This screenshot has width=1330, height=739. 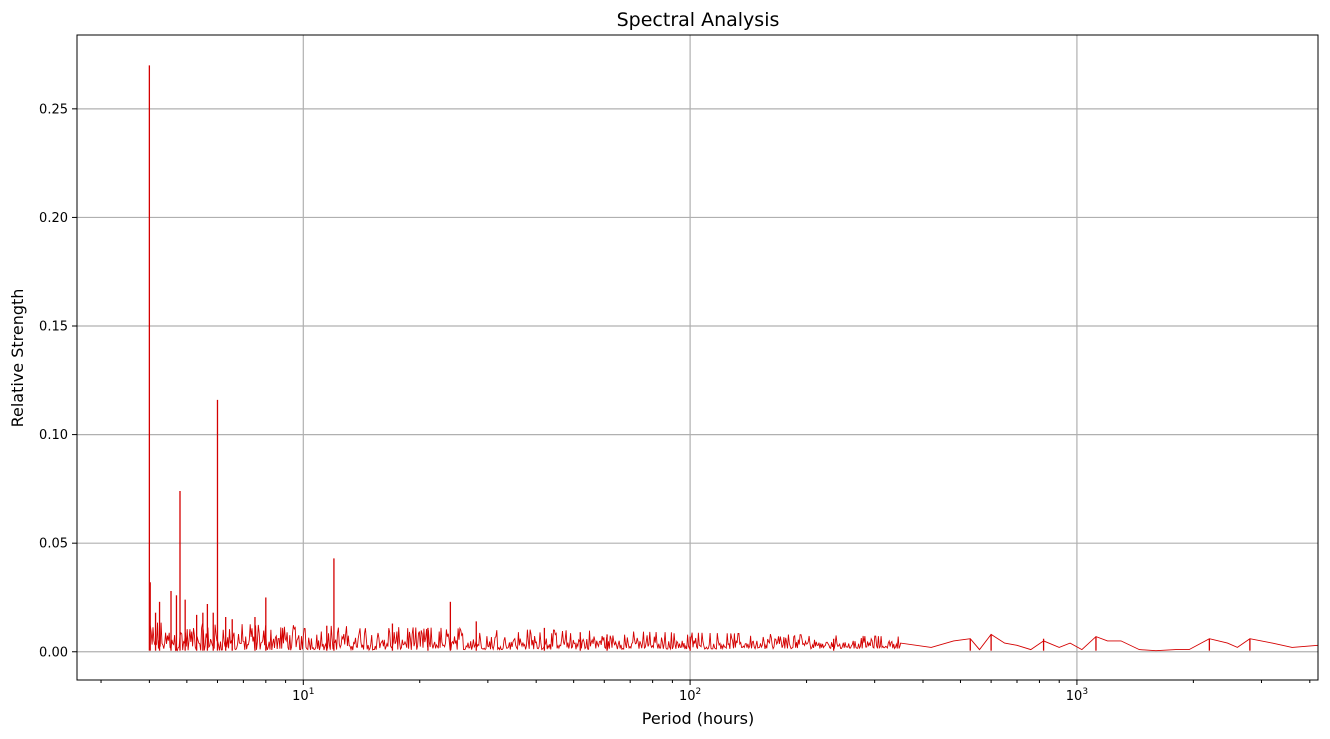 I want to click on x-axis-label: Period (hours), so click(x=698, y=718).